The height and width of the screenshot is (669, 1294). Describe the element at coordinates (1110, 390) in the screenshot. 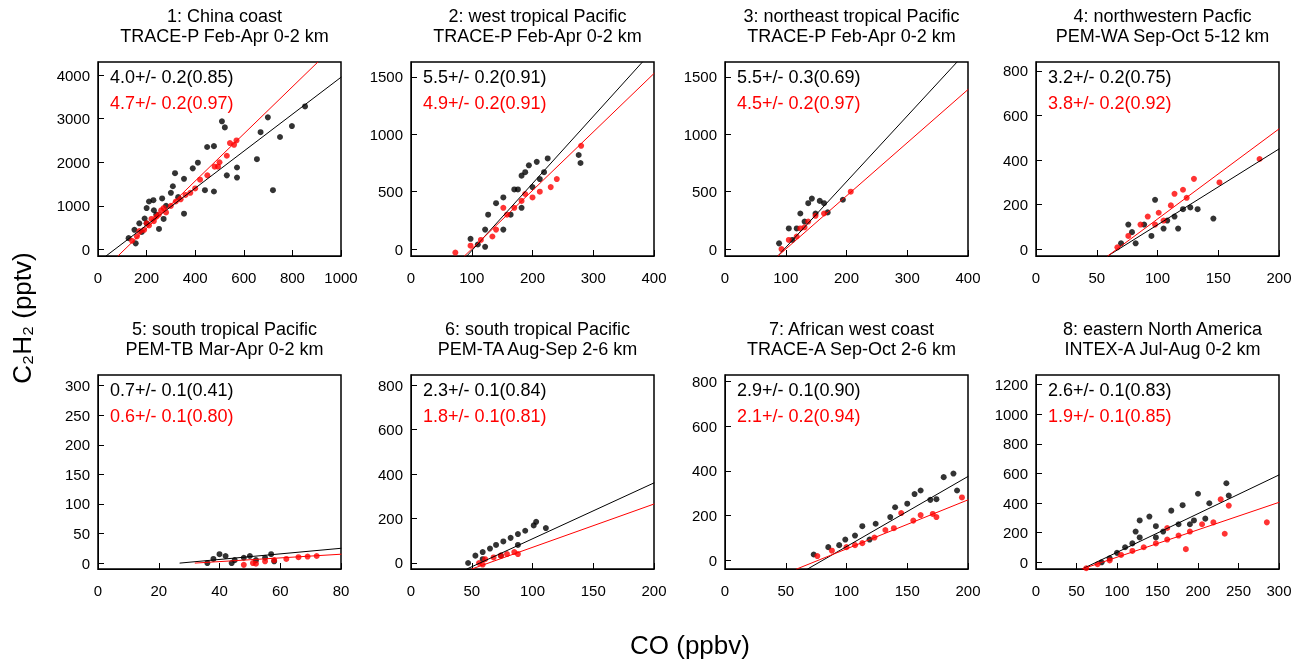

I see `annotation: 2.6+/- 0.1(0.83)` at that location.